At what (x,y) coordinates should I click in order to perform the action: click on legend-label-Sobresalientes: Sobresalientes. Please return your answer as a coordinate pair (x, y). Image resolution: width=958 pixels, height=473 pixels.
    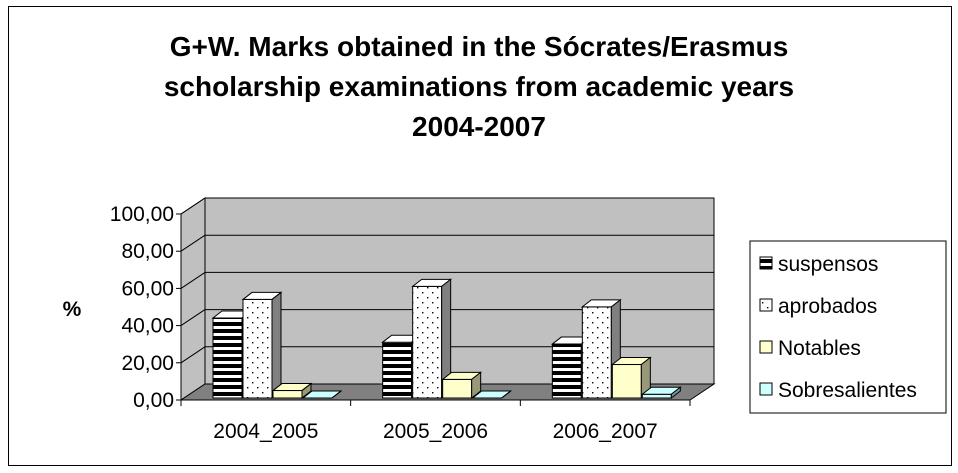
    Looking at the image, I should click on (847, 390).